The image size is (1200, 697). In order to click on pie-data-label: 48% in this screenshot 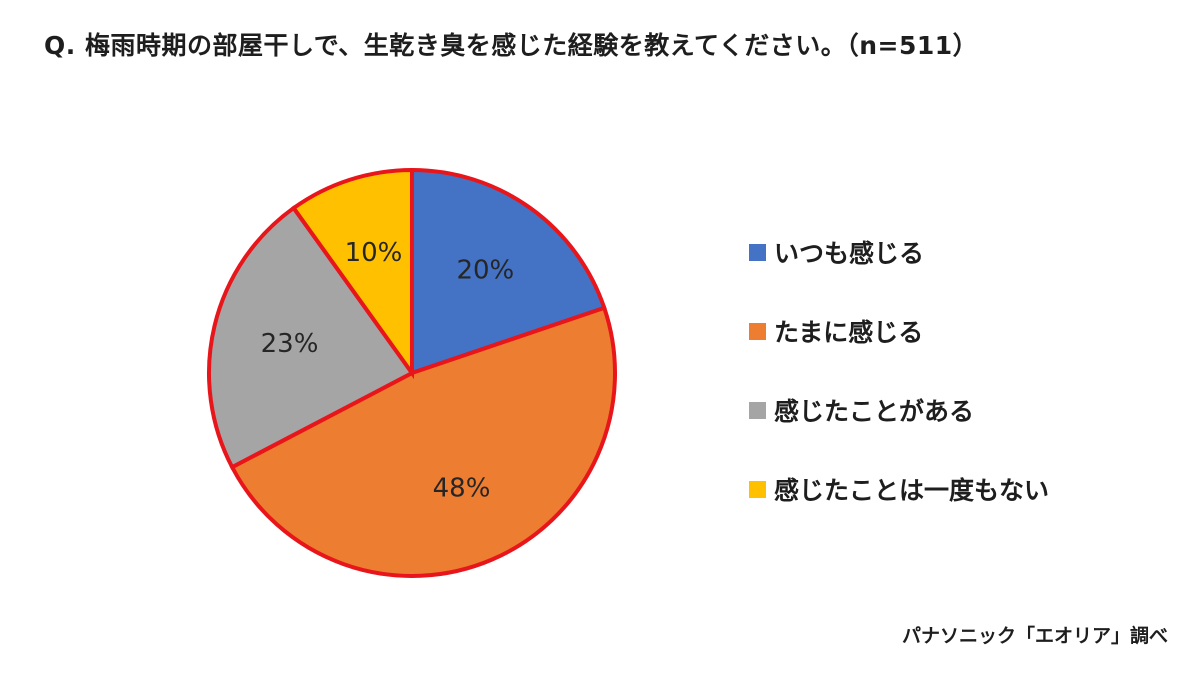, I will do `click(462, 489)`.